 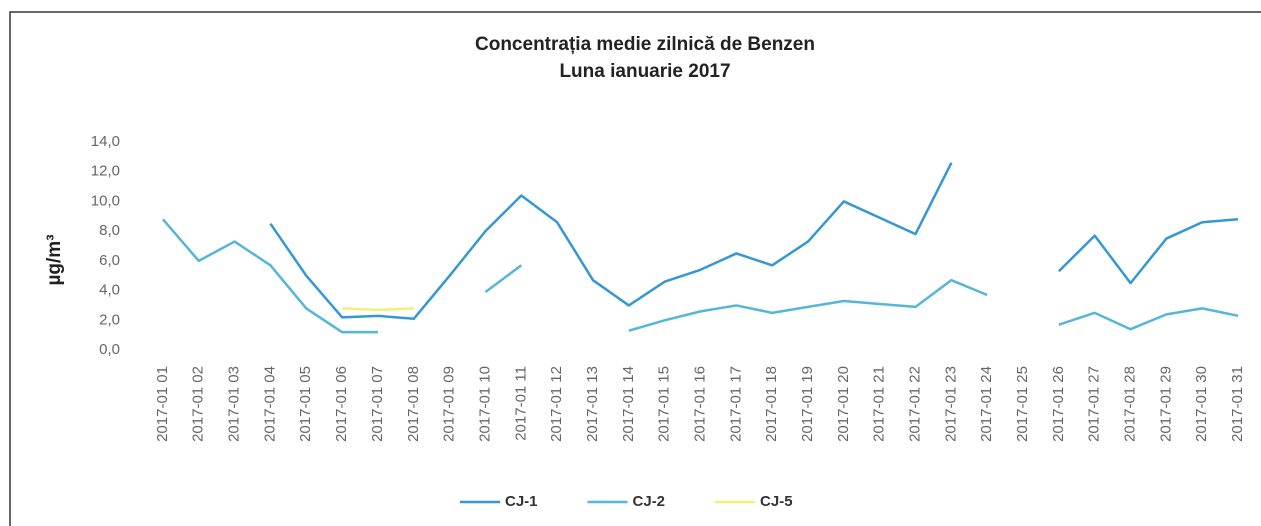 I want to click on x-tick-label: 2017-01 07, so click(x=377, y=404).